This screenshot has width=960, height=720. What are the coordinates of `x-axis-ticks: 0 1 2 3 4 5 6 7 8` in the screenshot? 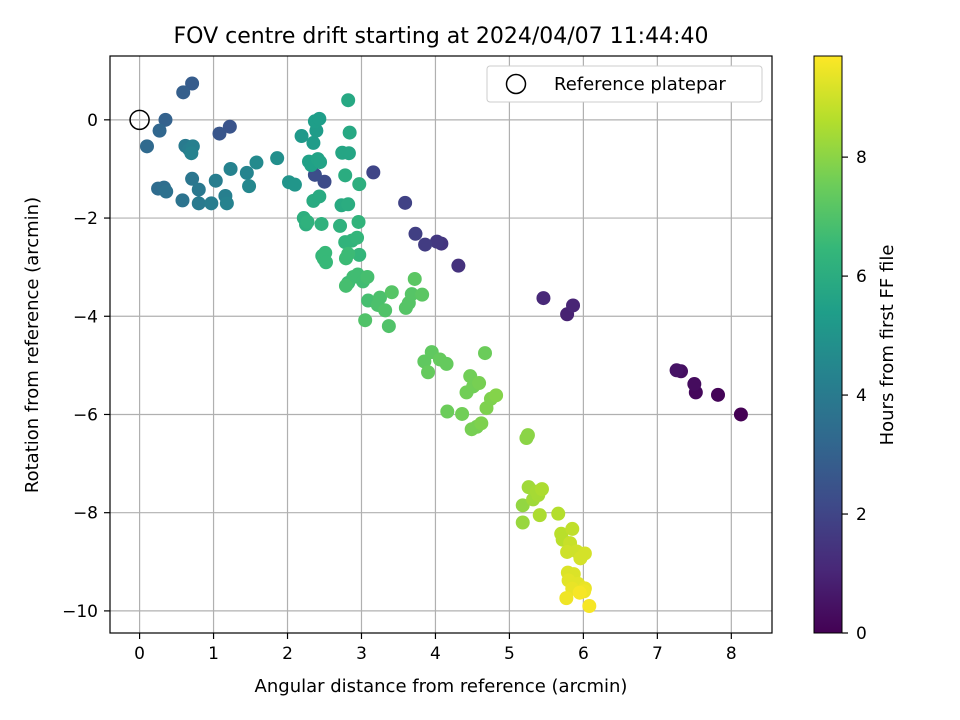 It's located at (435, 648).